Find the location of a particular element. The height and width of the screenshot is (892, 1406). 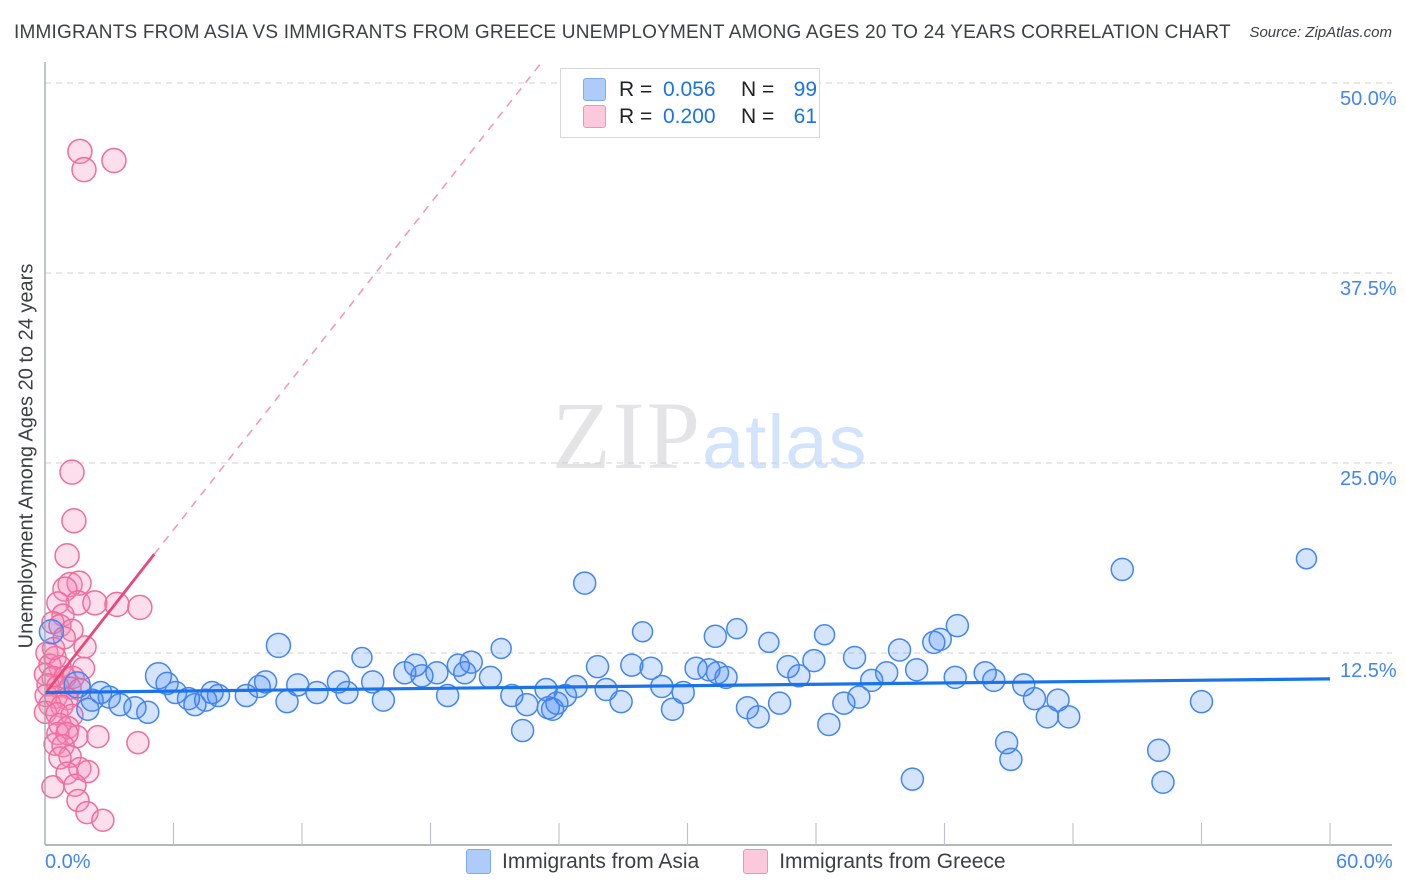

asia-series-swatch is located at coordinates (478, 861).